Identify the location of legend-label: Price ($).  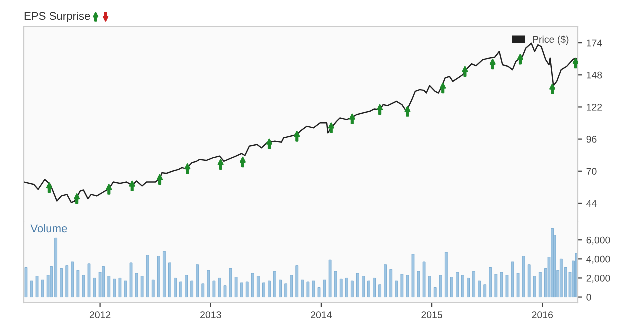
(551, 40).